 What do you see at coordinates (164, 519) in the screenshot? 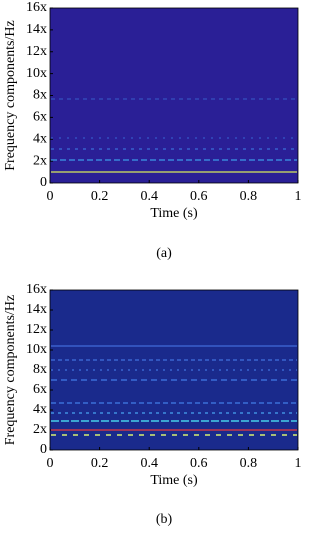
I see `caption: (b)` at bounding box center [164, 519].